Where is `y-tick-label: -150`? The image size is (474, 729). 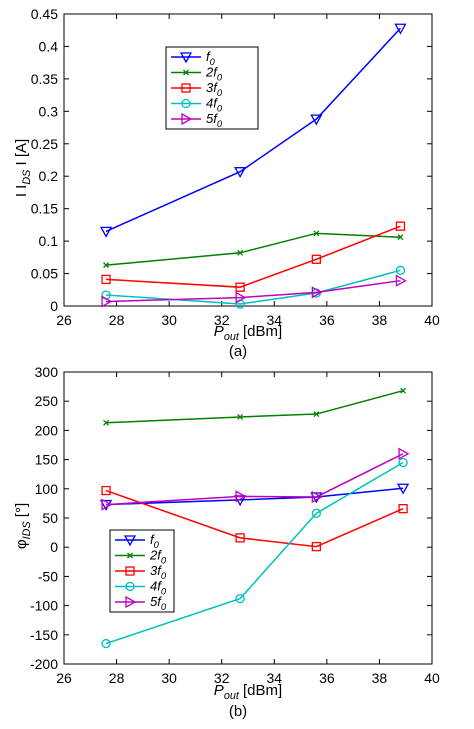
y-tick-label: -150 is located at coordinates (44, 635).